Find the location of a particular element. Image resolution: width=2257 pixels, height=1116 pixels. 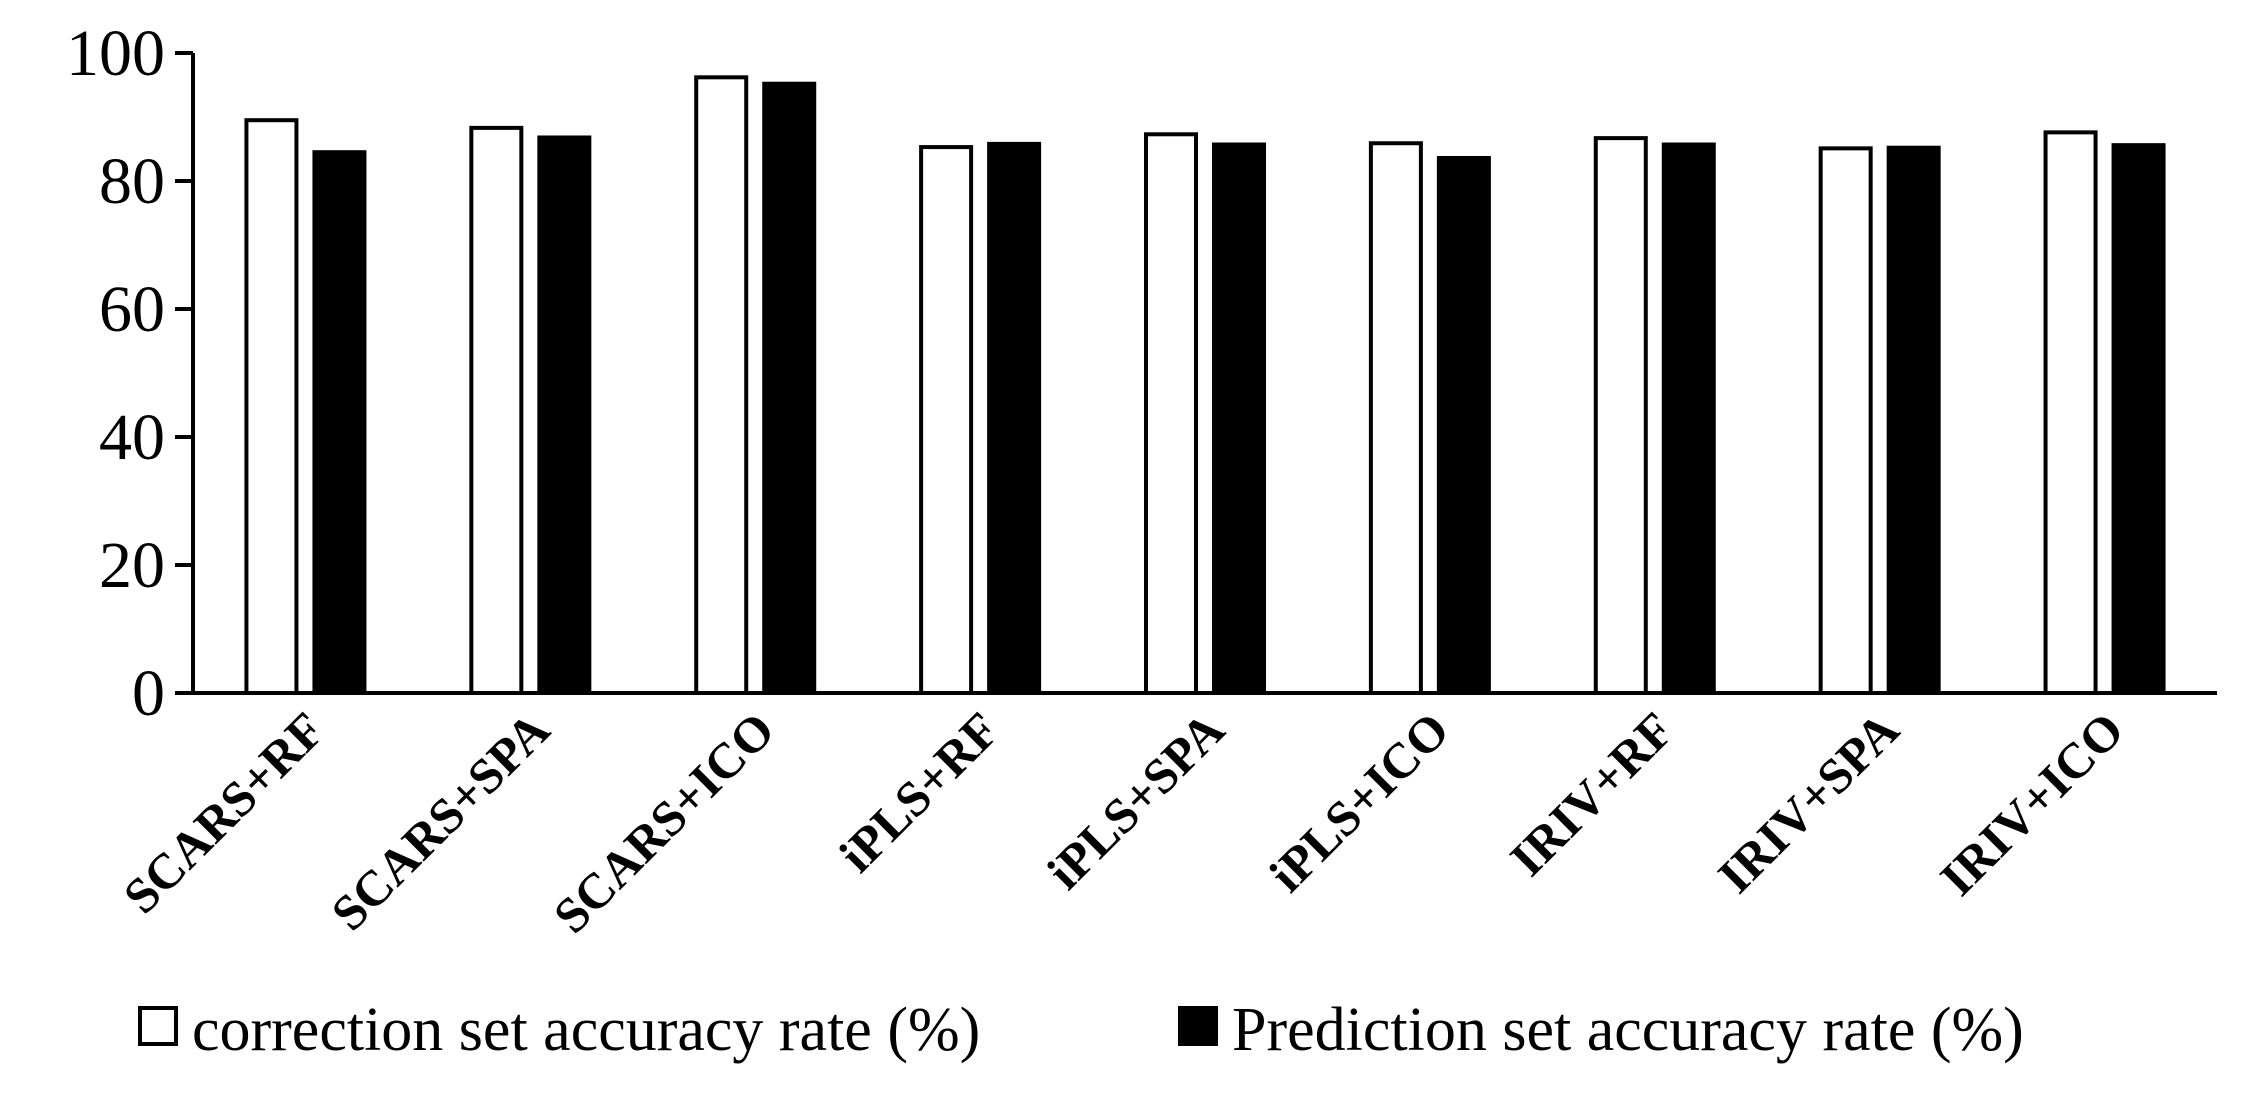

legend-swatch-prediction is located at coordinates (1198, 1026).